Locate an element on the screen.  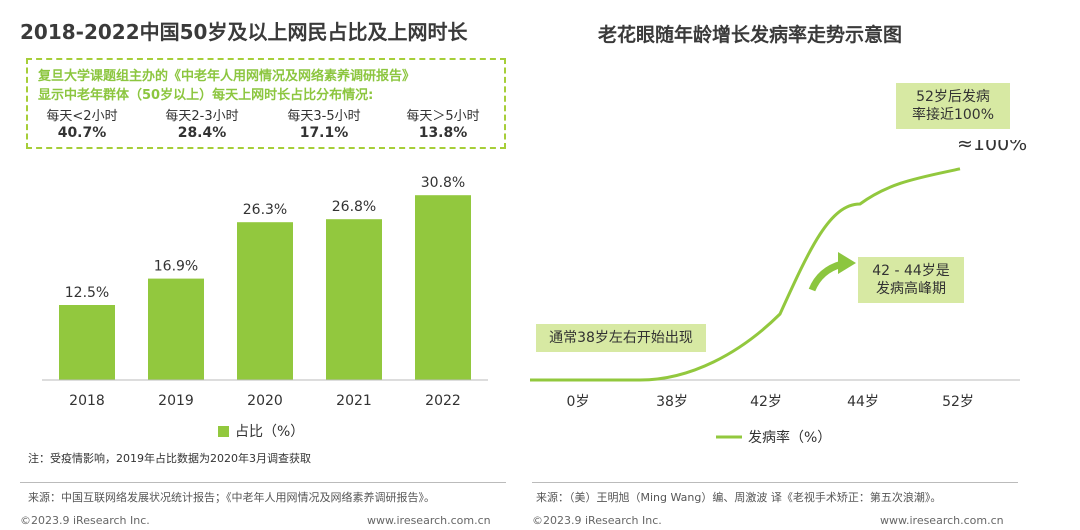
stat-value: 13.8% is located at coordinates (443, 133).